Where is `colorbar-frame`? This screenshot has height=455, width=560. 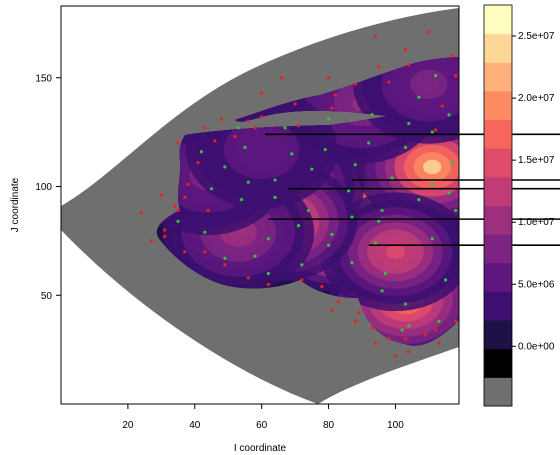 colorbar-frame is located at coordinates (498, 205).